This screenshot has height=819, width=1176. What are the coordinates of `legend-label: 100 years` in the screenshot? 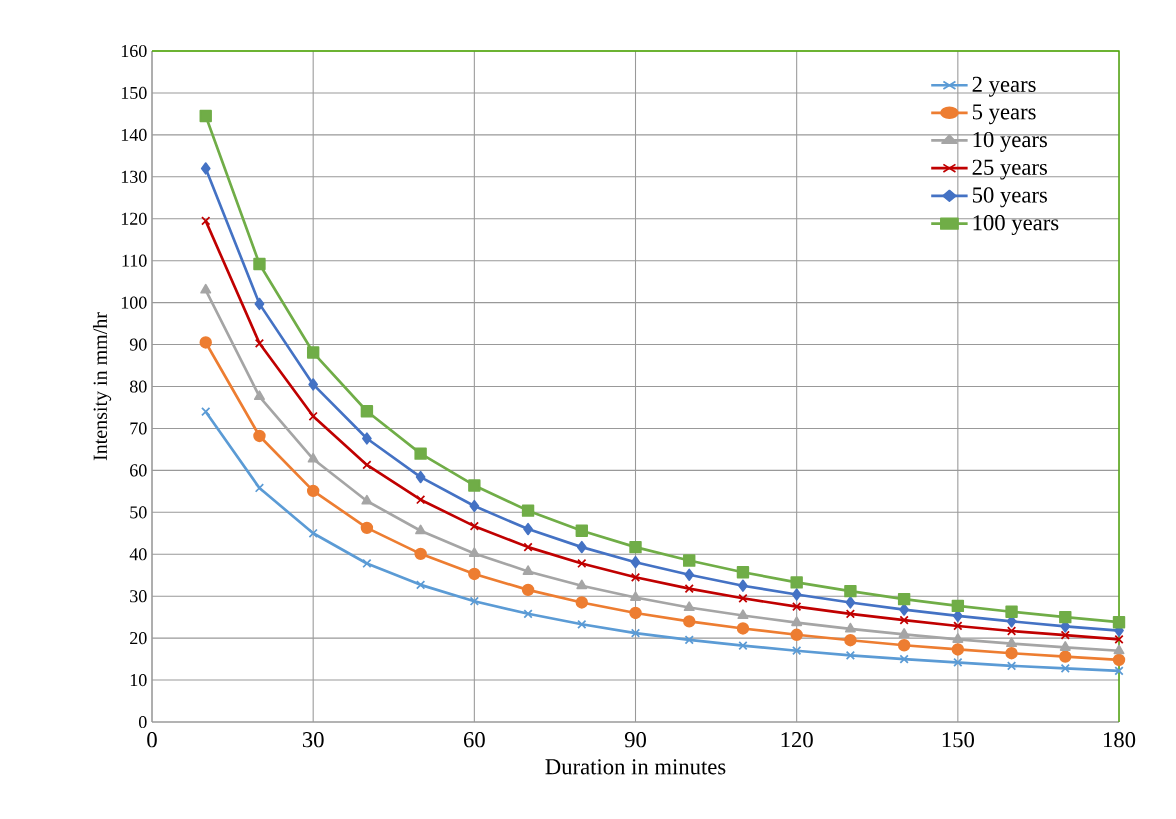 It's located at (1016, 225).